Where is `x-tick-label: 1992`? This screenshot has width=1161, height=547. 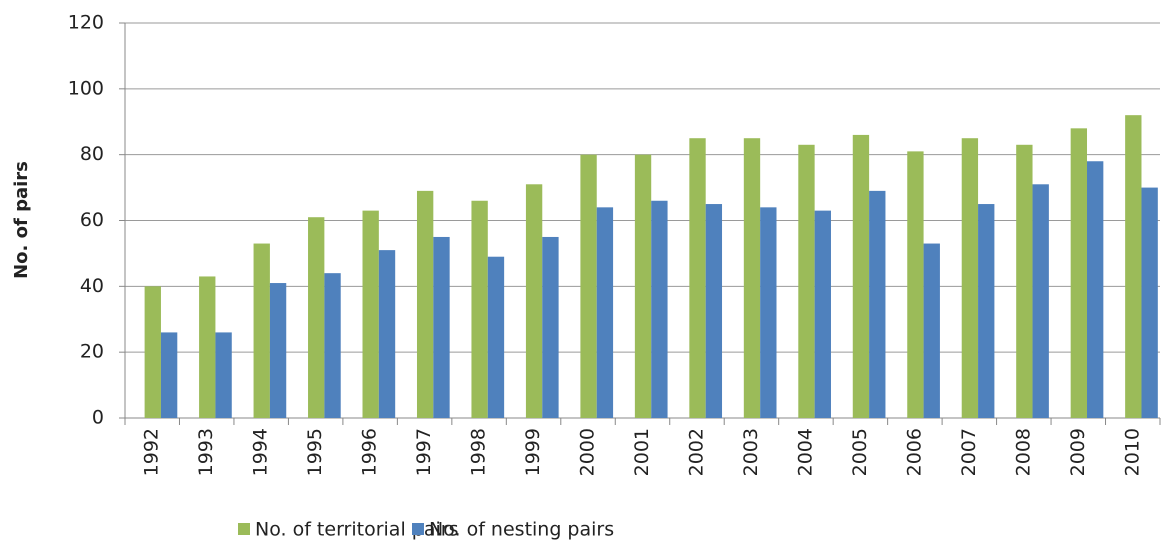
x-tick-label: 1992 is located at coordinates (152, 452).